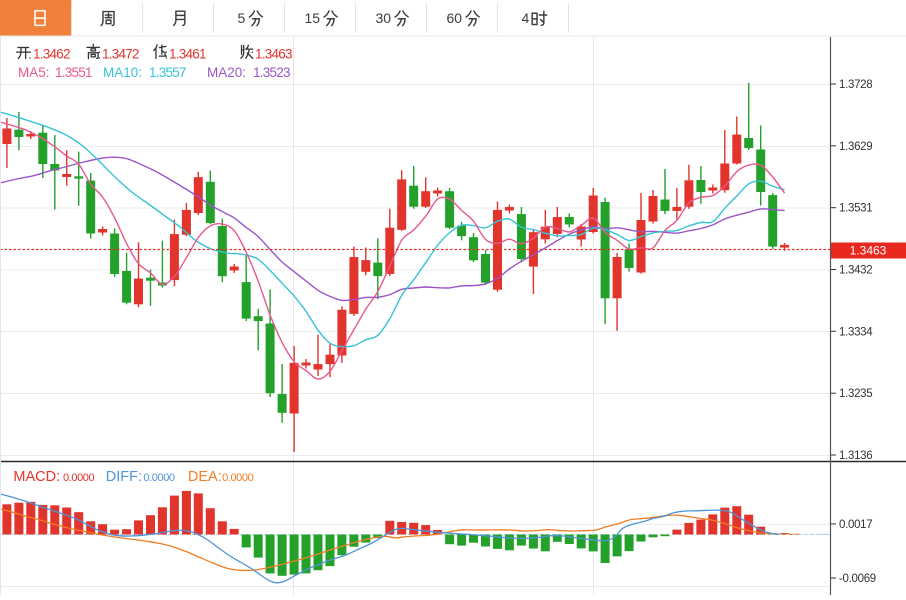 This screenshot has height=600, width=906. What do you see at coordinates (120, 54) in the screenshot?
I see `svg-text: 1.3472` at bounding box center [120, 54].